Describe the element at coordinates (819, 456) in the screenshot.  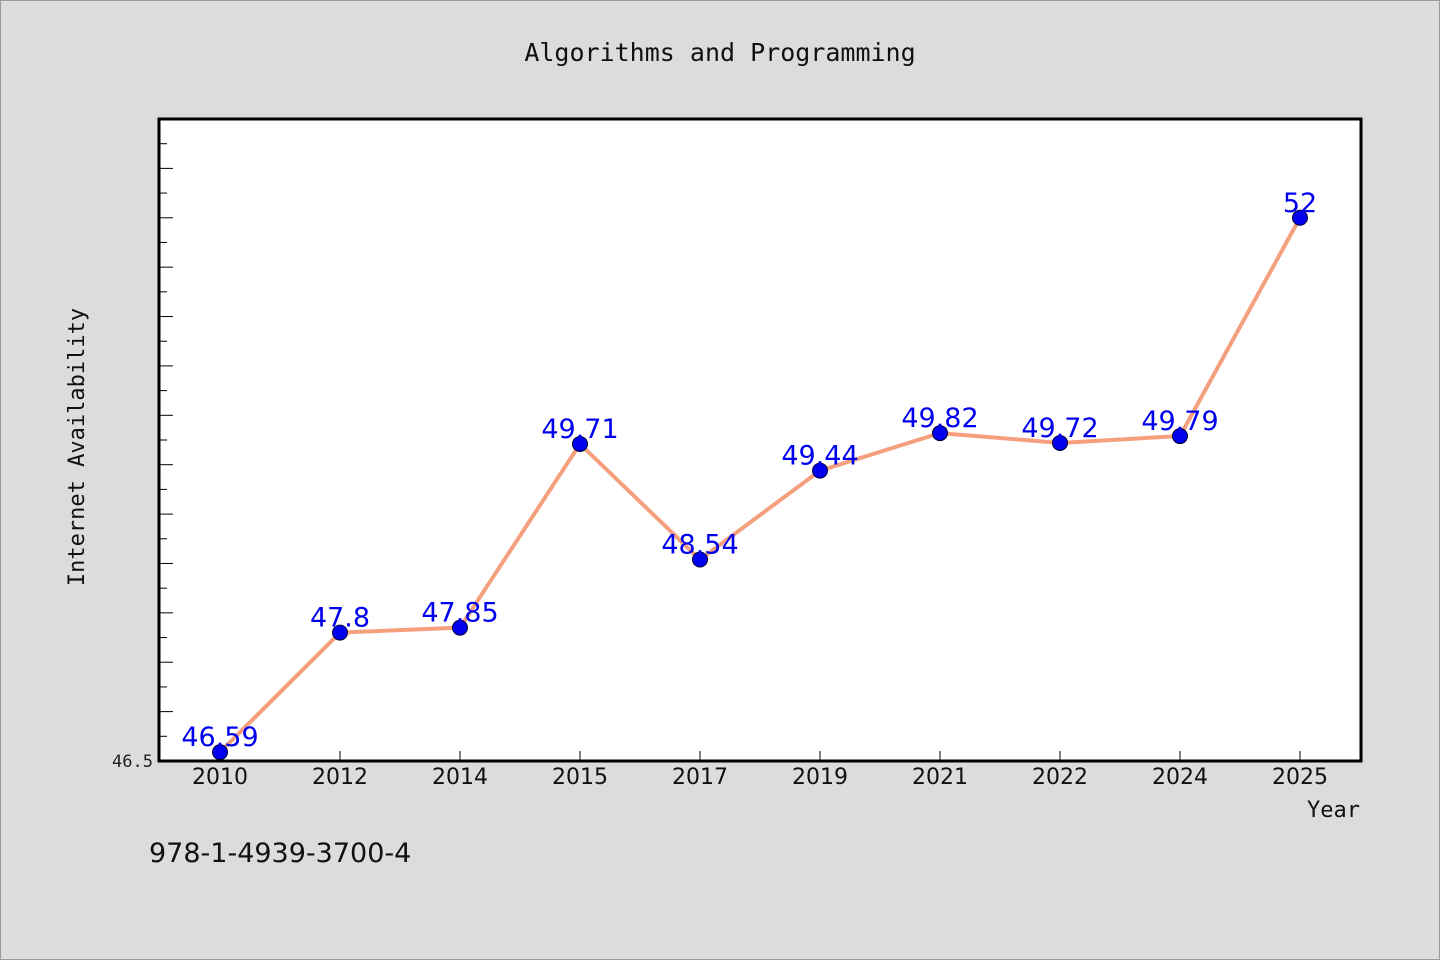
I see `data-label: 49.44` at that location.